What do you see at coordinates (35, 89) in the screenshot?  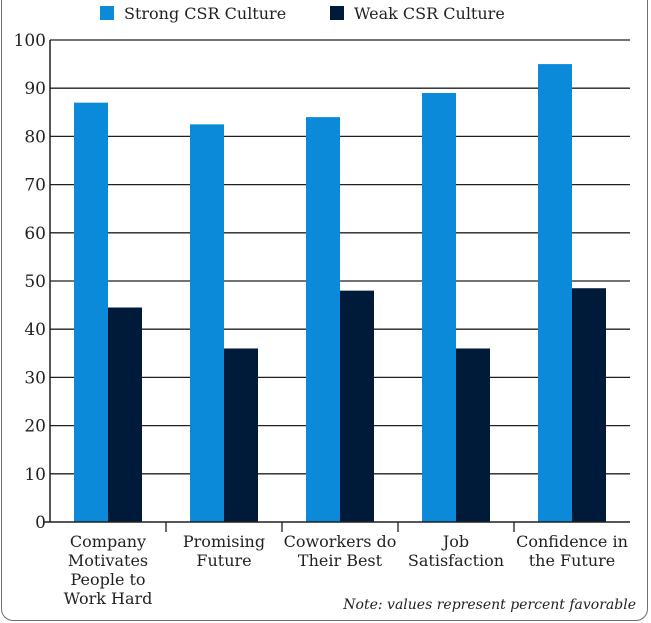 I see `y-tick-label-90: 90` at bounding box center [35, 89].